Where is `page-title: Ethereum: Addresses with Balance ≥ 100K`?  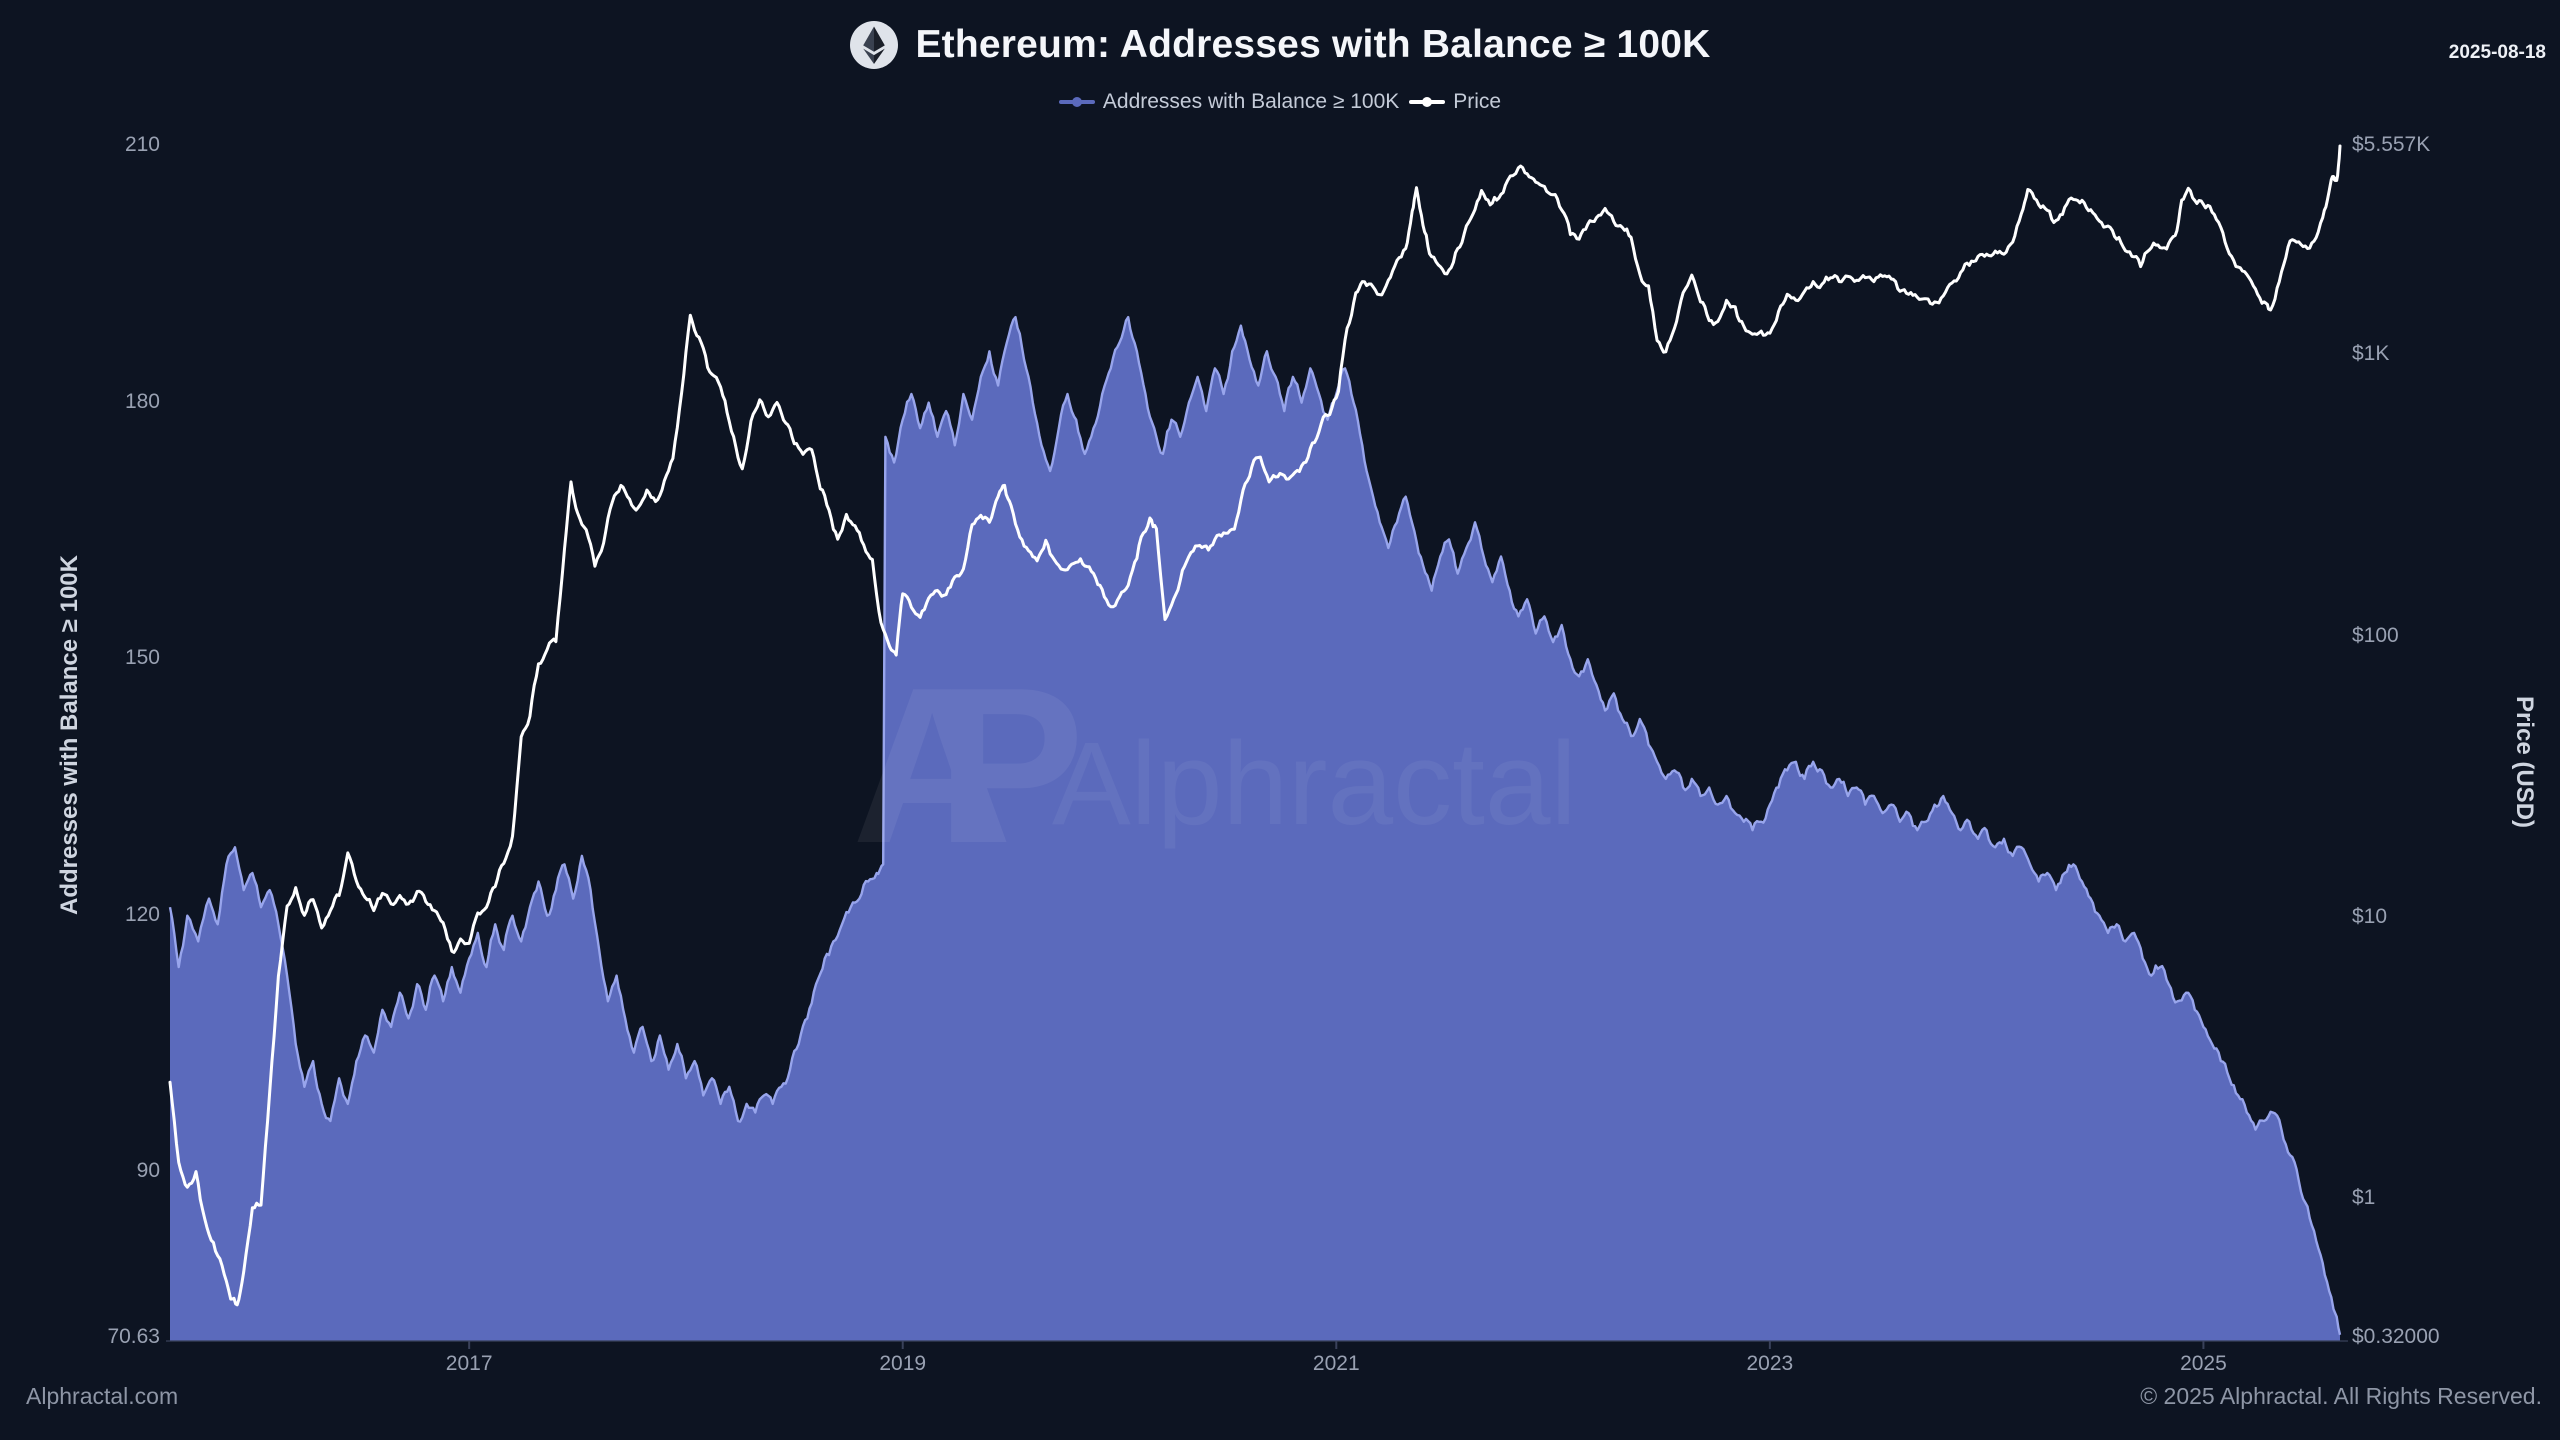 page-title: Ethereum: Addresses with Balance ≥ 100K is located at coordinates (1313, 44).